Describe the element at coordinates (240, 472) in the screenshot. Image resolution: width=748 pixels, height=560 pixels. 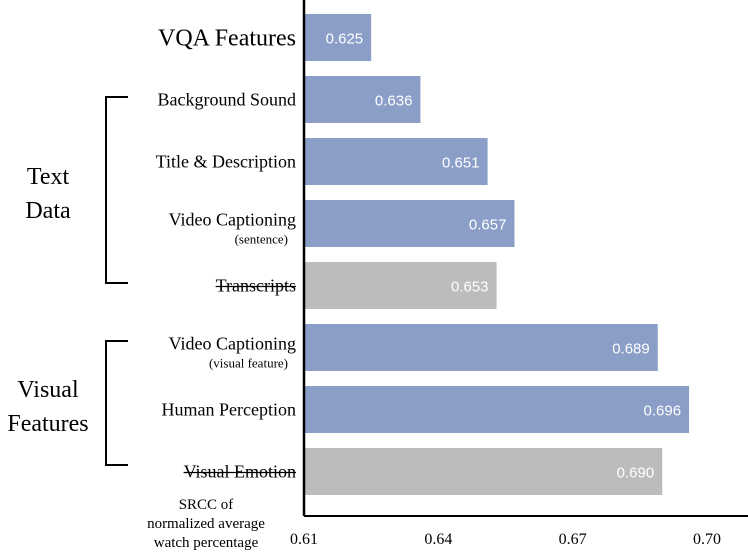
I see `category-label-7: Visual Emotion` at that location.